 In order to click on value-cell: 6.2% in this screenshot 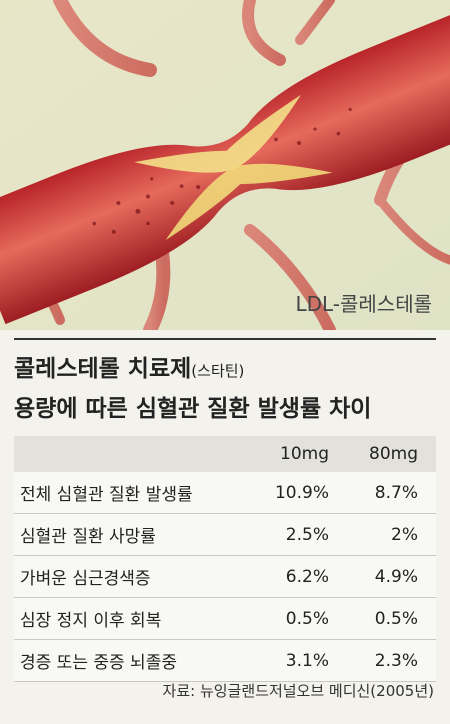, I will do `click(302, 576)`.